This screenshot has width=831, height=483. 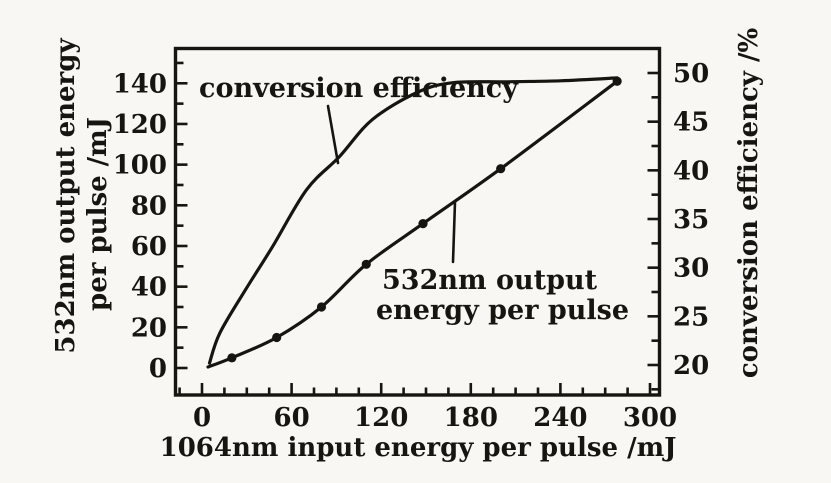 I want to click on x-axis-tick-label: 240, so click(x=560, y=418).